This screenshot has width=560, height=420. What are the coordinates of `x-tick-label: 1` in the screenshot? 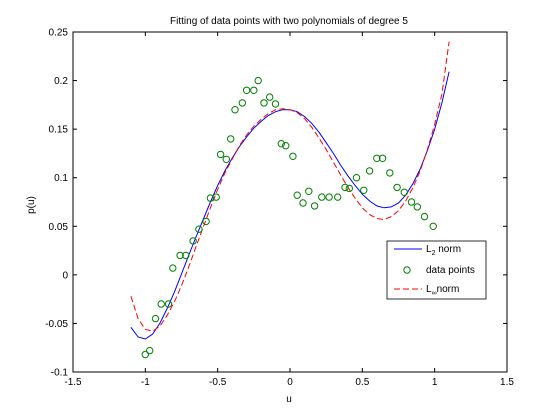 It's located at (435, 382).